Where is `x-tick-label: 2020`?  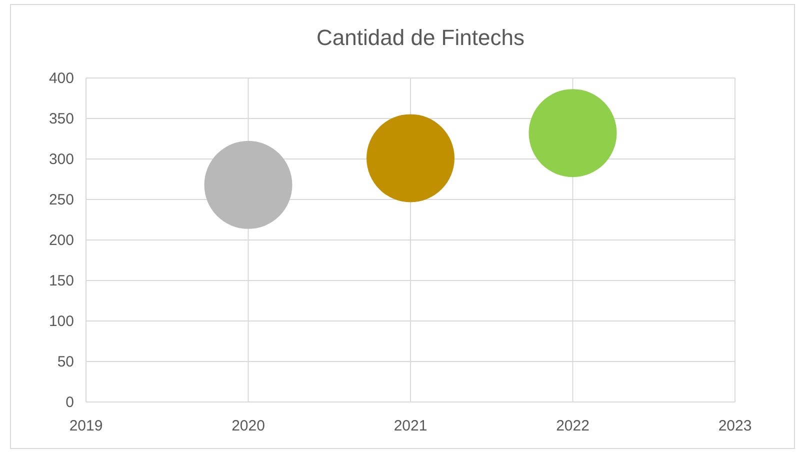
x-tick-label: 2020 is located at coordinates (248, 426).